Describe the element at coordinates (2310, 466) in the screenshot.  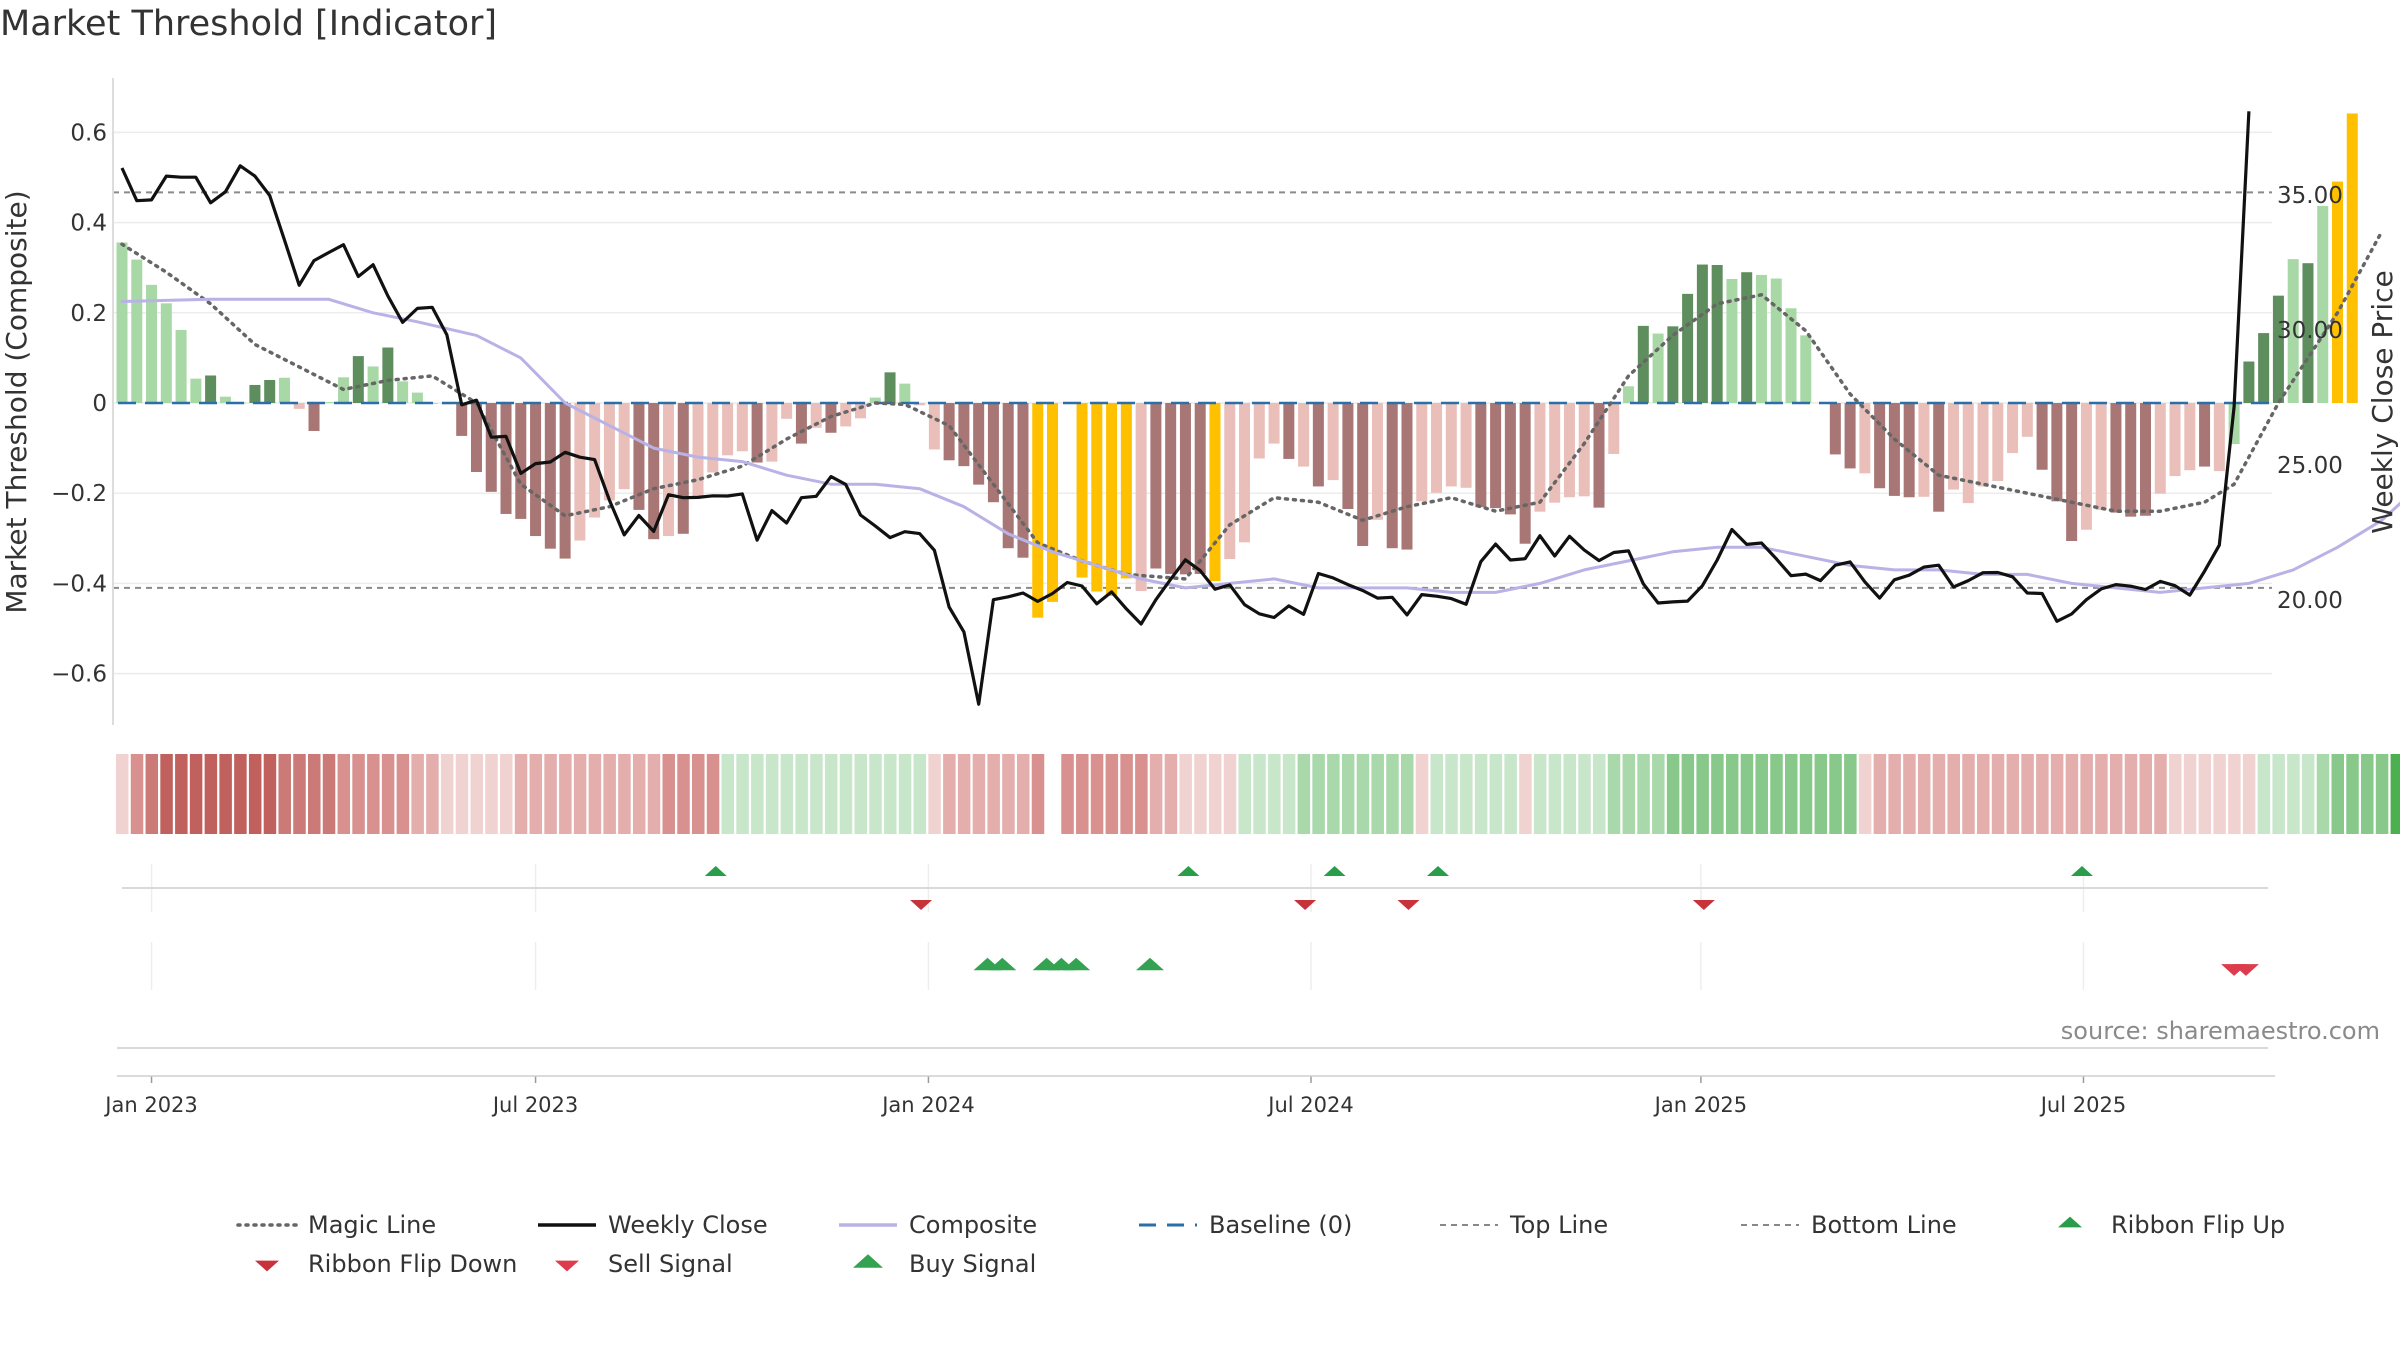
I see `y2-tick-label: 25.00` at that location.